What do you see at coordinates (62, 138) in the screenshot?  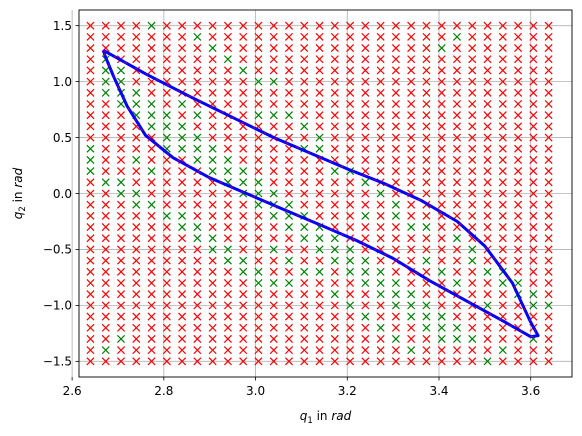 I see `y-tick-label: 0.5` at bounding box center [62, 138].